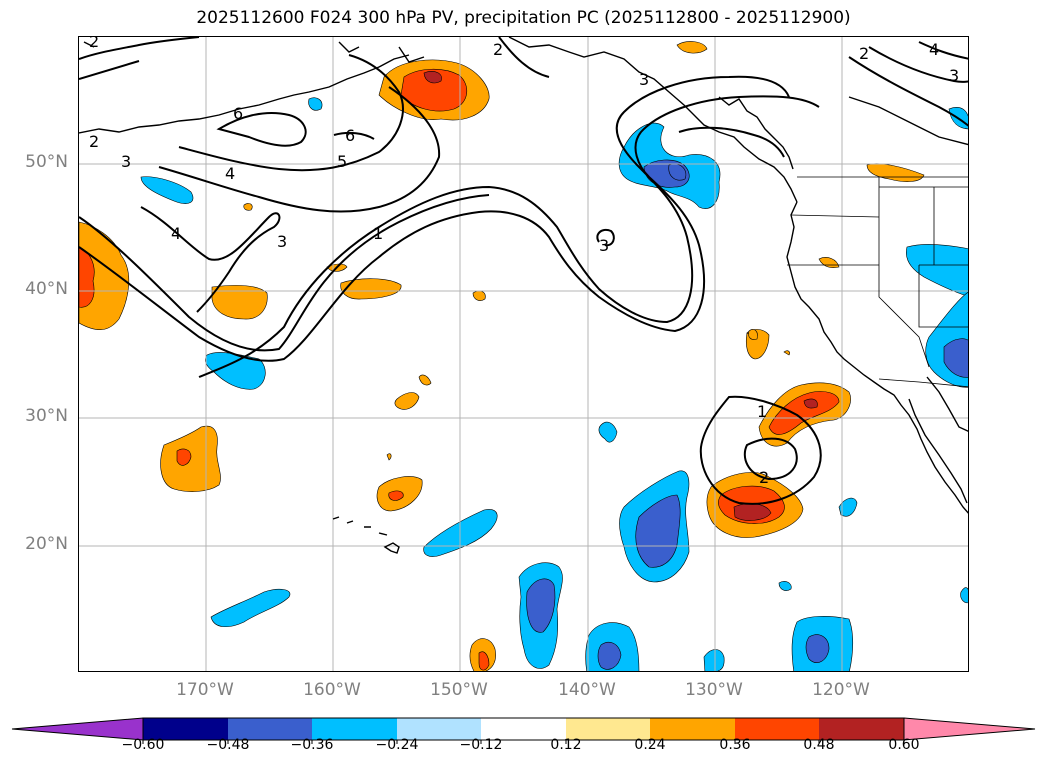 The width and height of the screenshot is (1047, 765). What do you see at coordinates (785, 586) in the screenshot?
I see `precip-neg-126w-16n` at bounding box center [785, 586].